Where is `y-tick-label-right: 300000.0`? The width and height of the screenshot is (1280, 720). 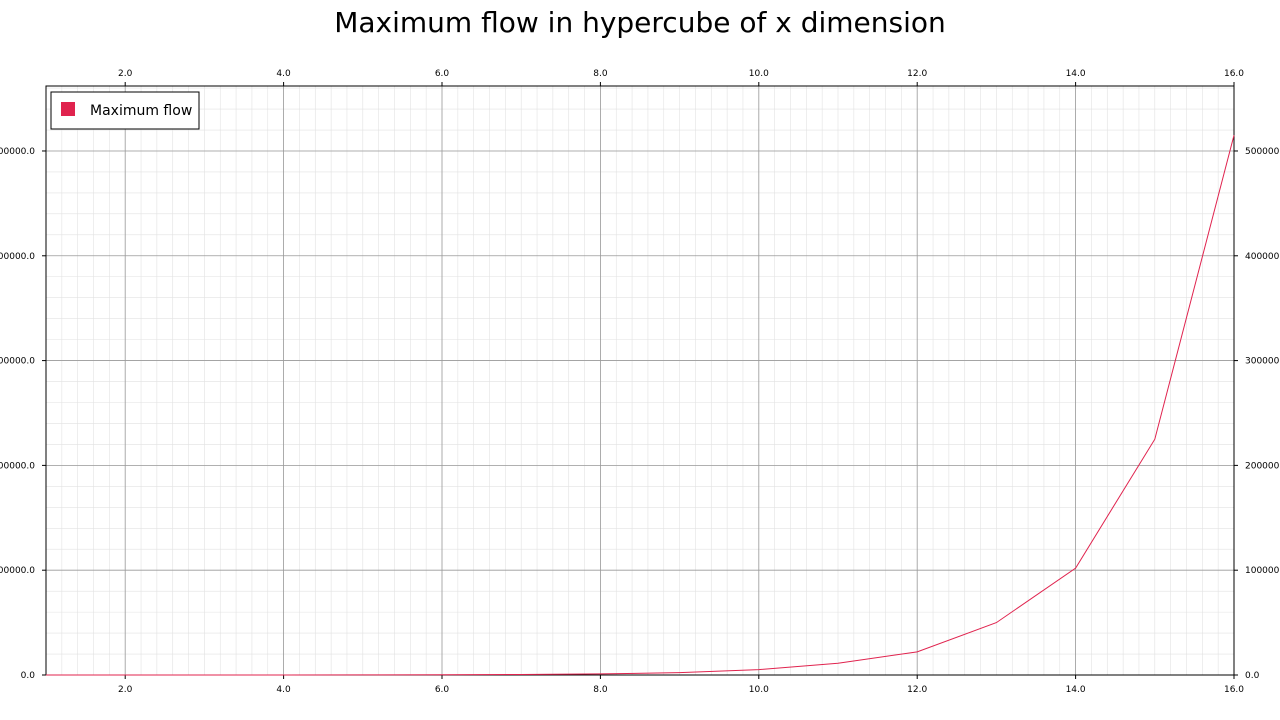 y-tick-label-right: 300000.0 is located at coordinates (1262, 362).